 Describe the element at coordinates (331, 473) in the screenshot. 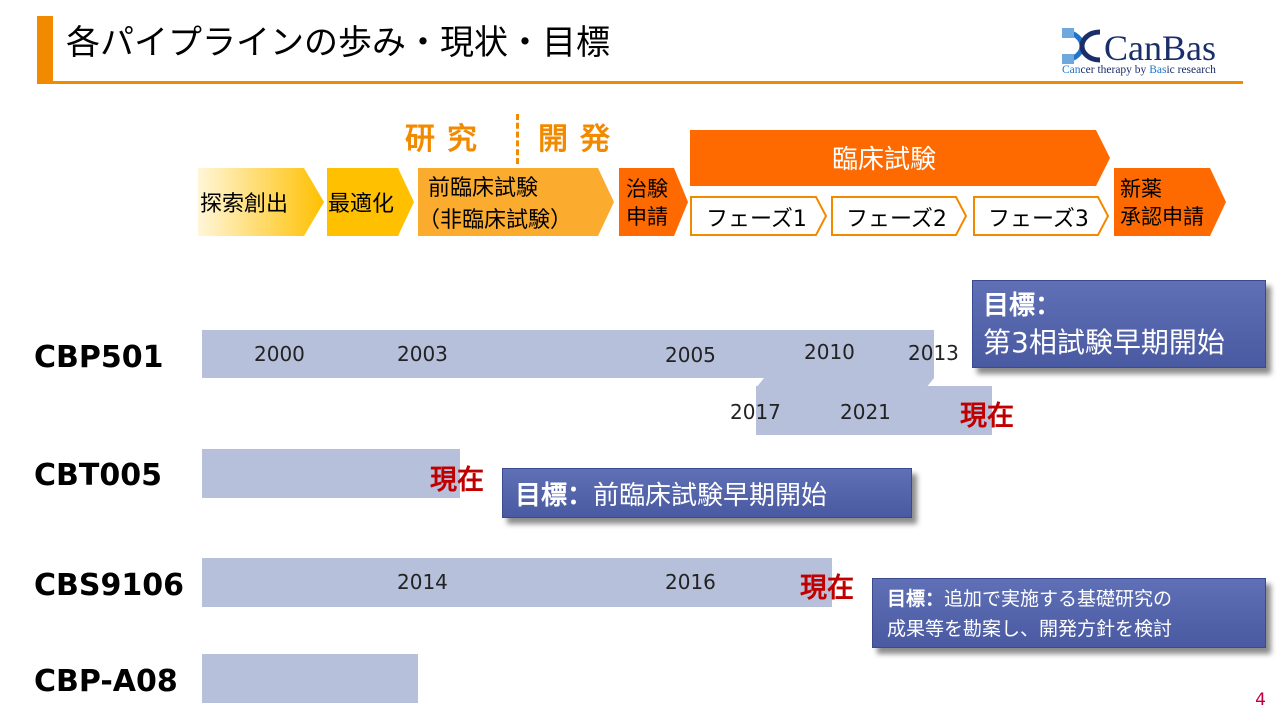

I see `cbt005-timeline-bar` at that location.